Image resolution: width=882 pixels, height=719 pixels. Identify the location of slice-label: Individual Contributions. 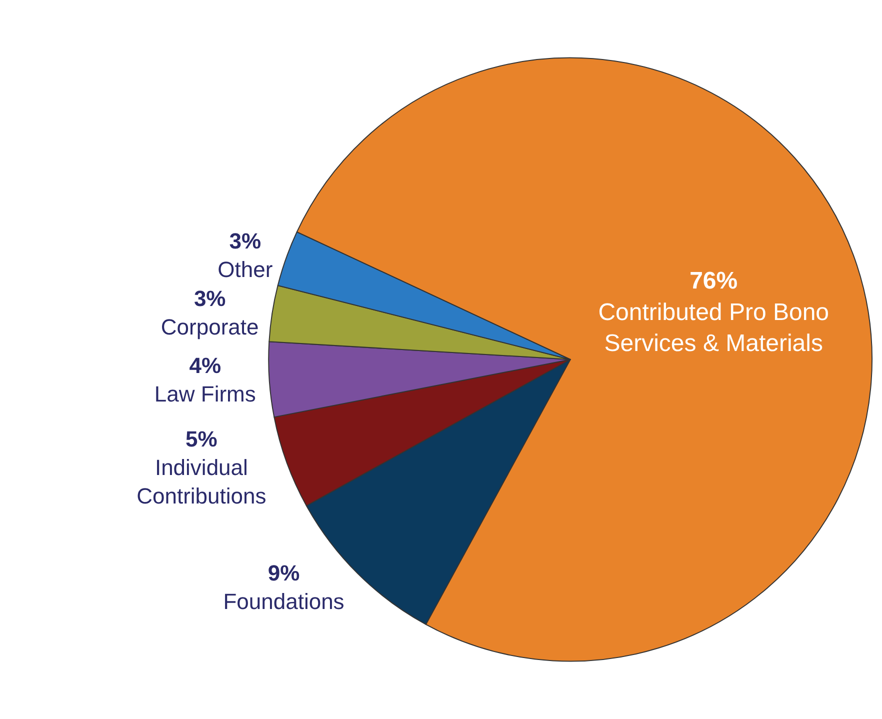
(201, 481).